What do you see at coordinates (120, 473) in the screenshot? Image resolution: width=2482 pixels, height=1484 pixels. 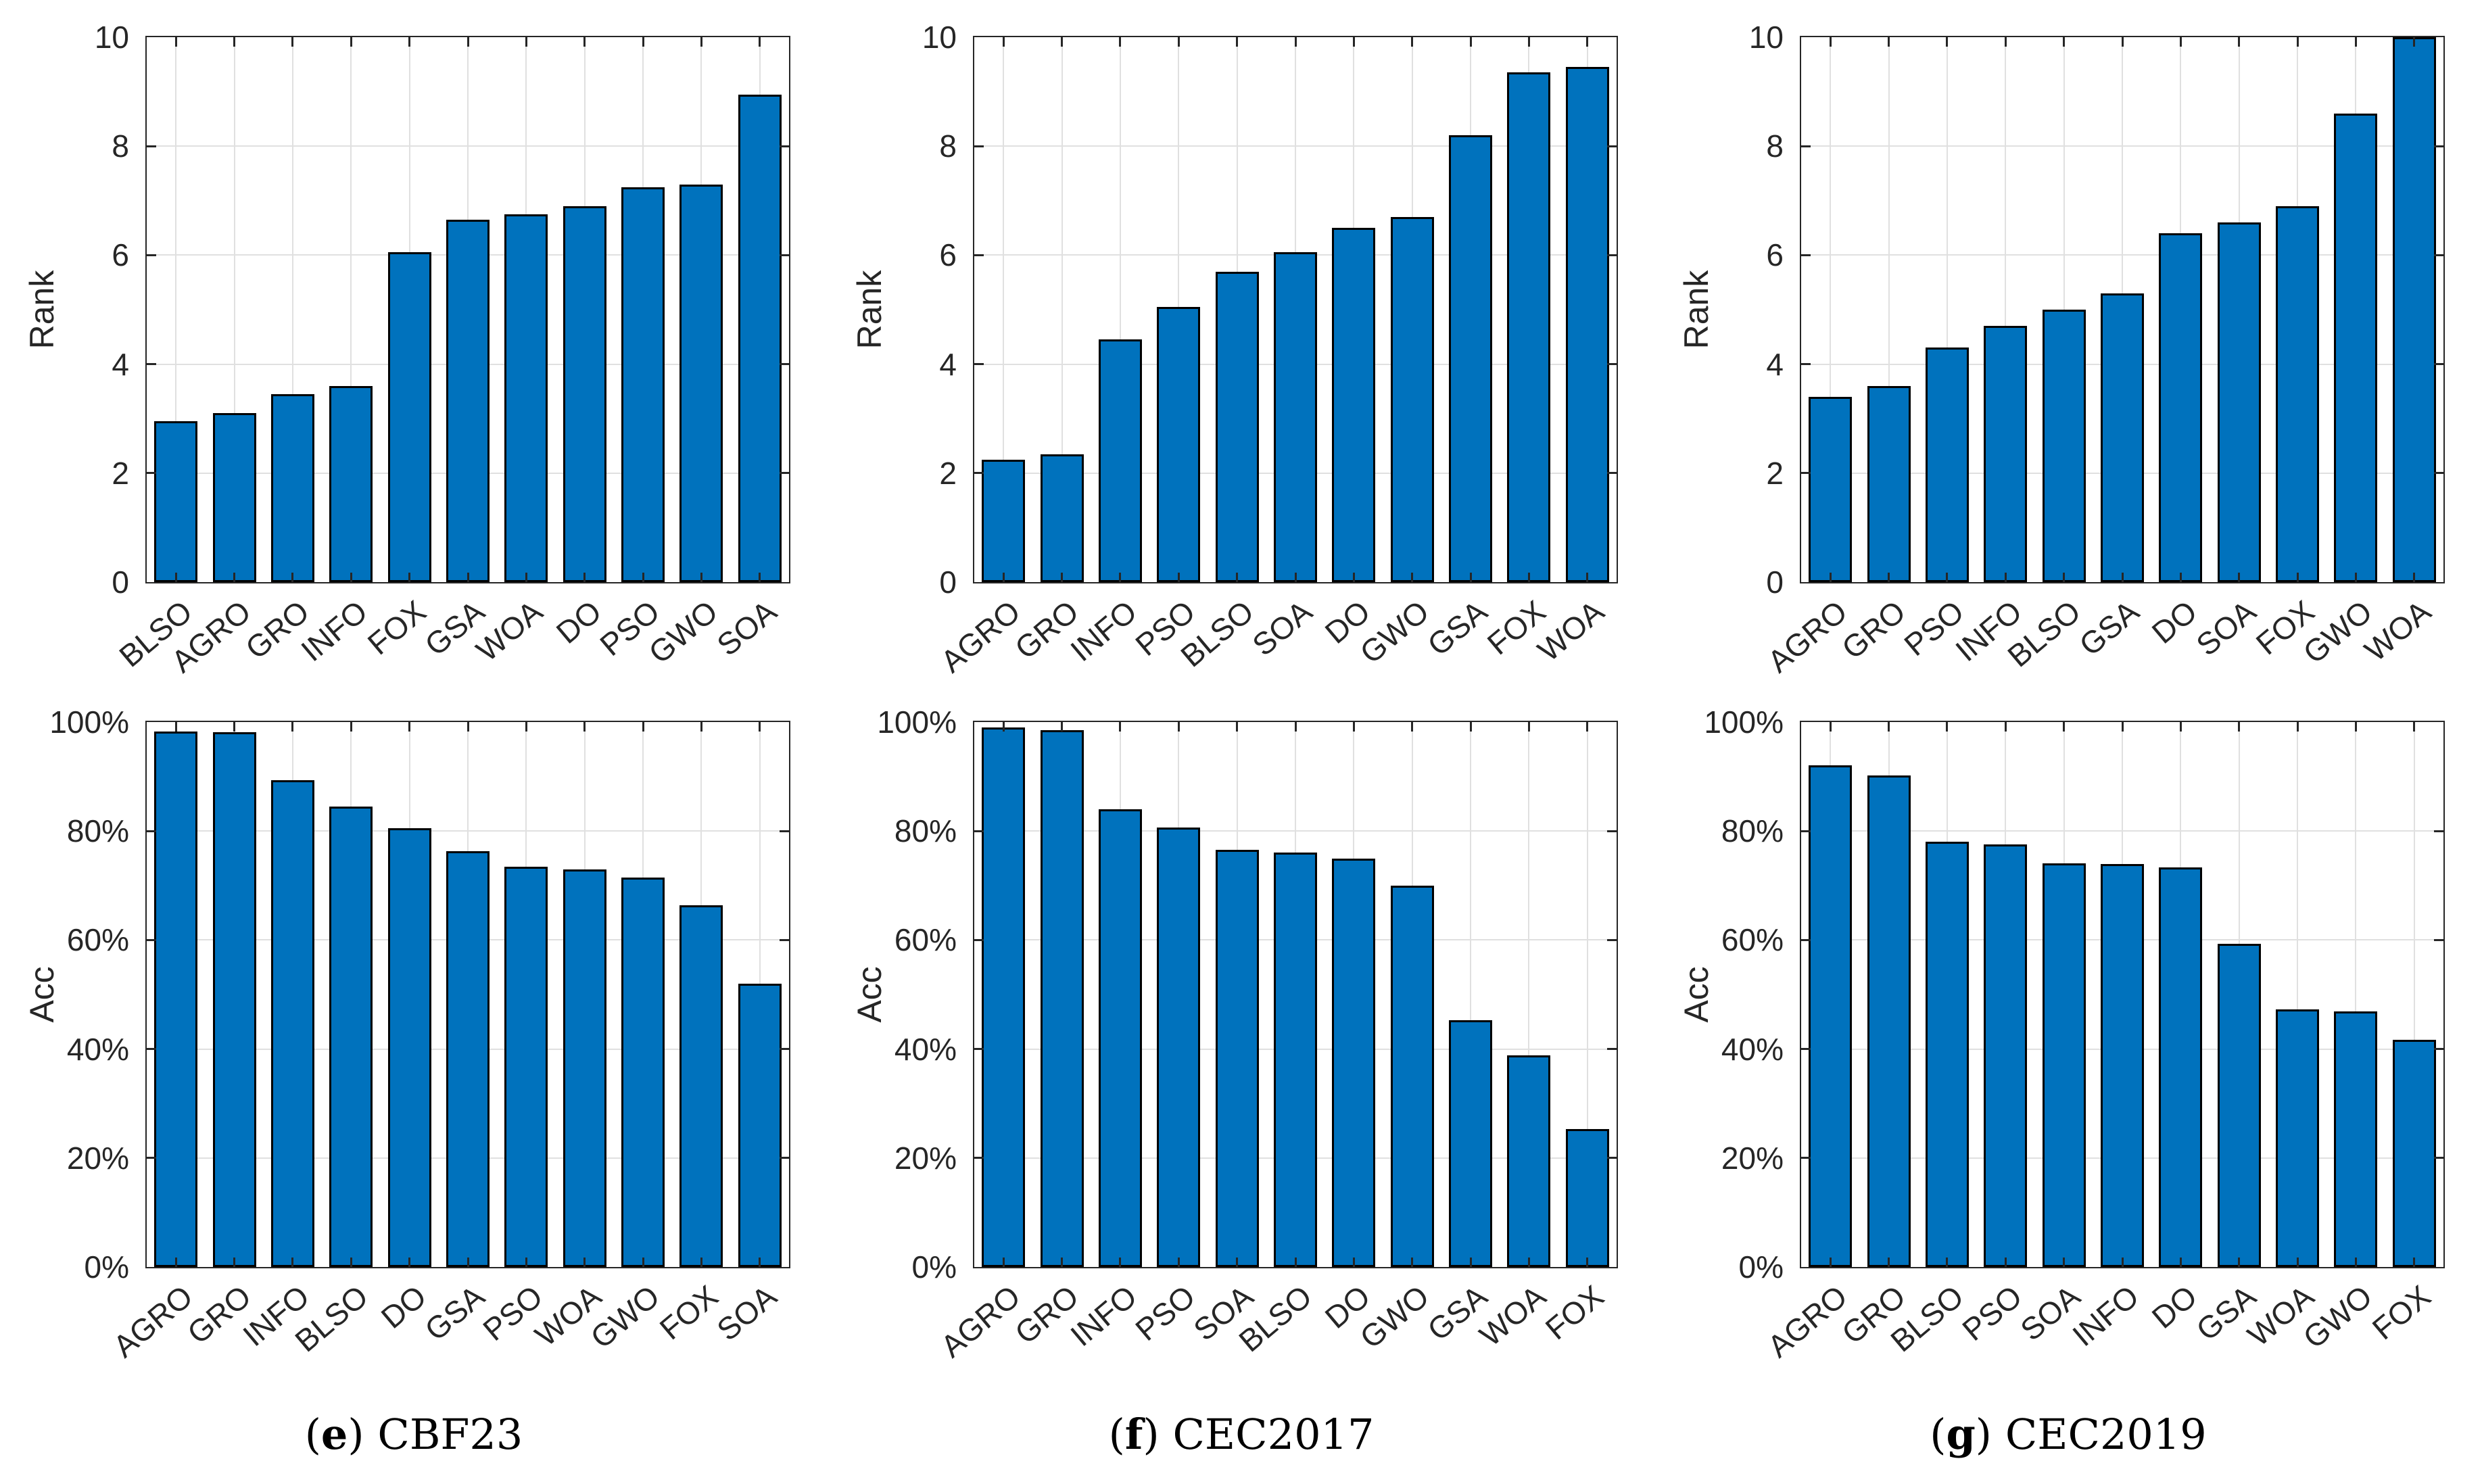 I see `y-tick-label: 2` at bounding box center [120, 473].